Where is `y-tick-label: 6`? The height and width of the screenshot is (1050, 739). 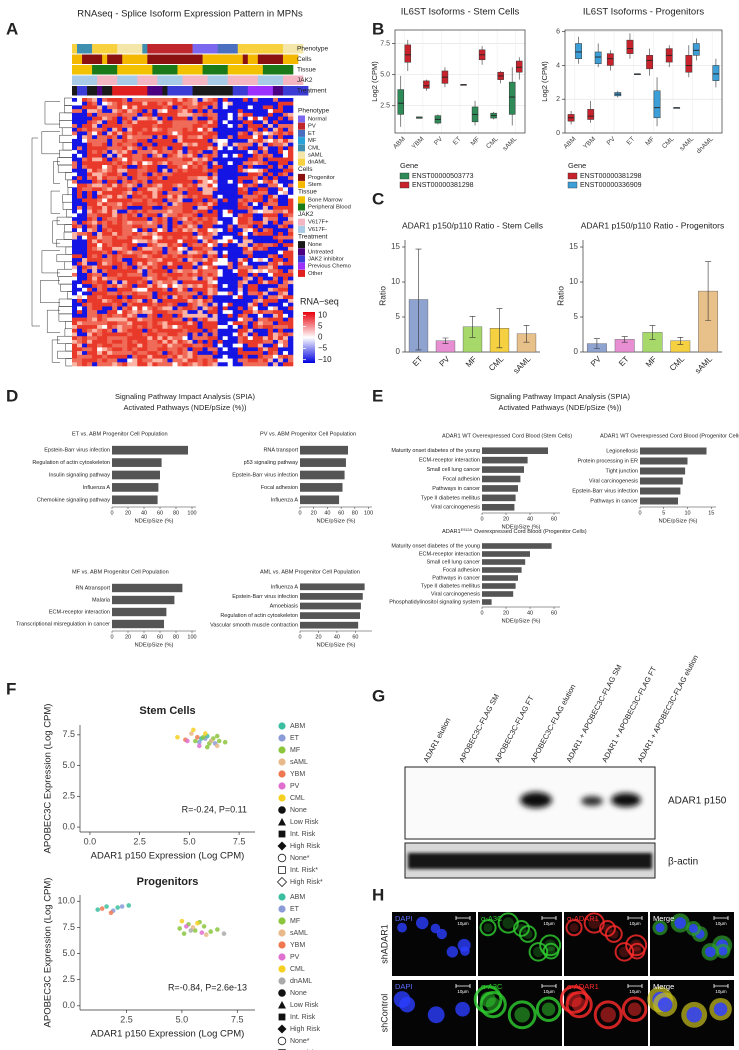
y-tick-label: 6 is located at coordinates (558, 32).